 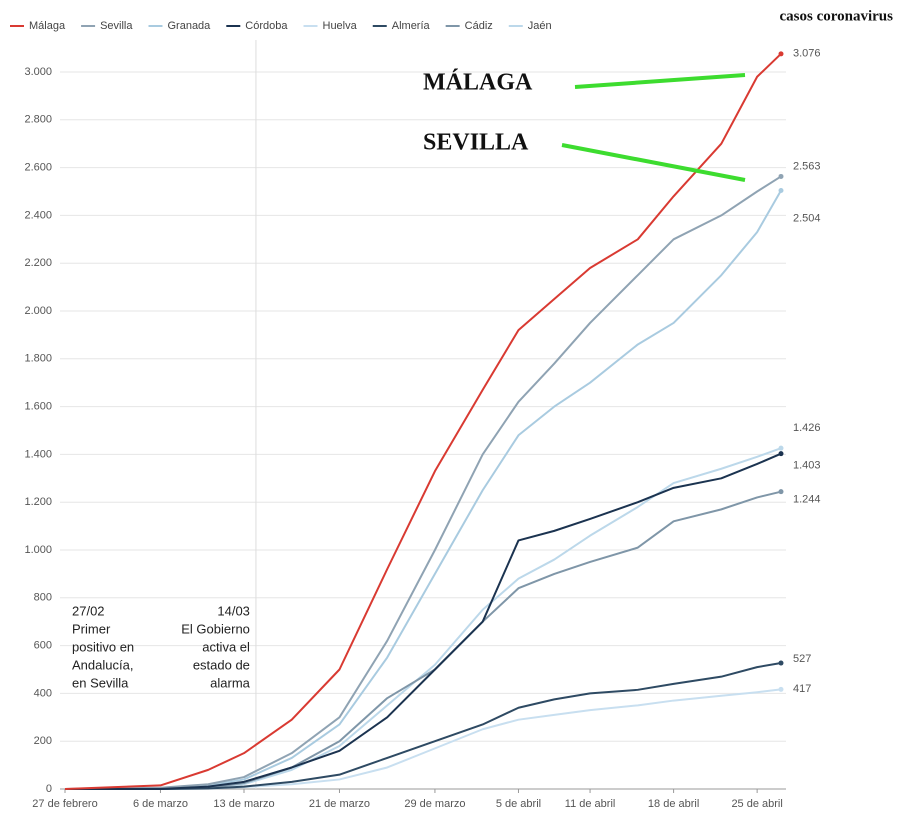 I want to click on legend-label: Almería, so click(x=411, y=26).